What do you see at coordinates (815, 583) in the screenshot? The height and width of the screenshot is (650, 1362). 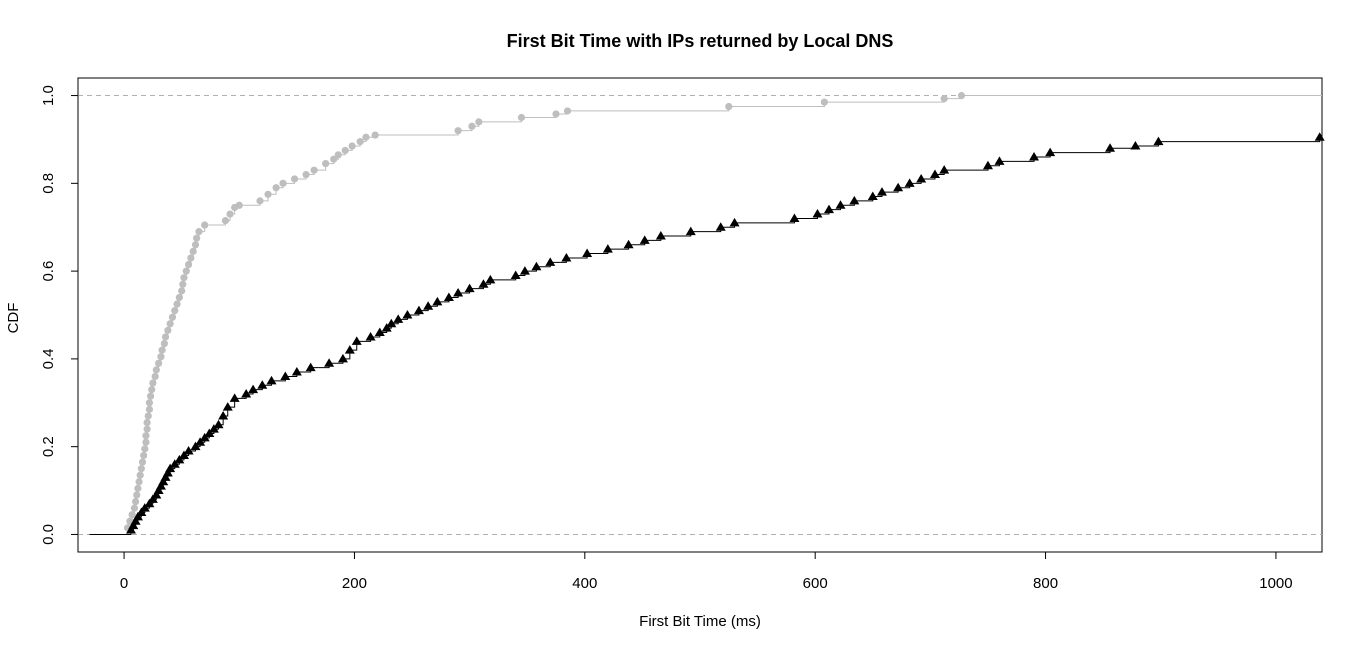 I see `x-tick-label: 600` at bounding box center [815, 583].